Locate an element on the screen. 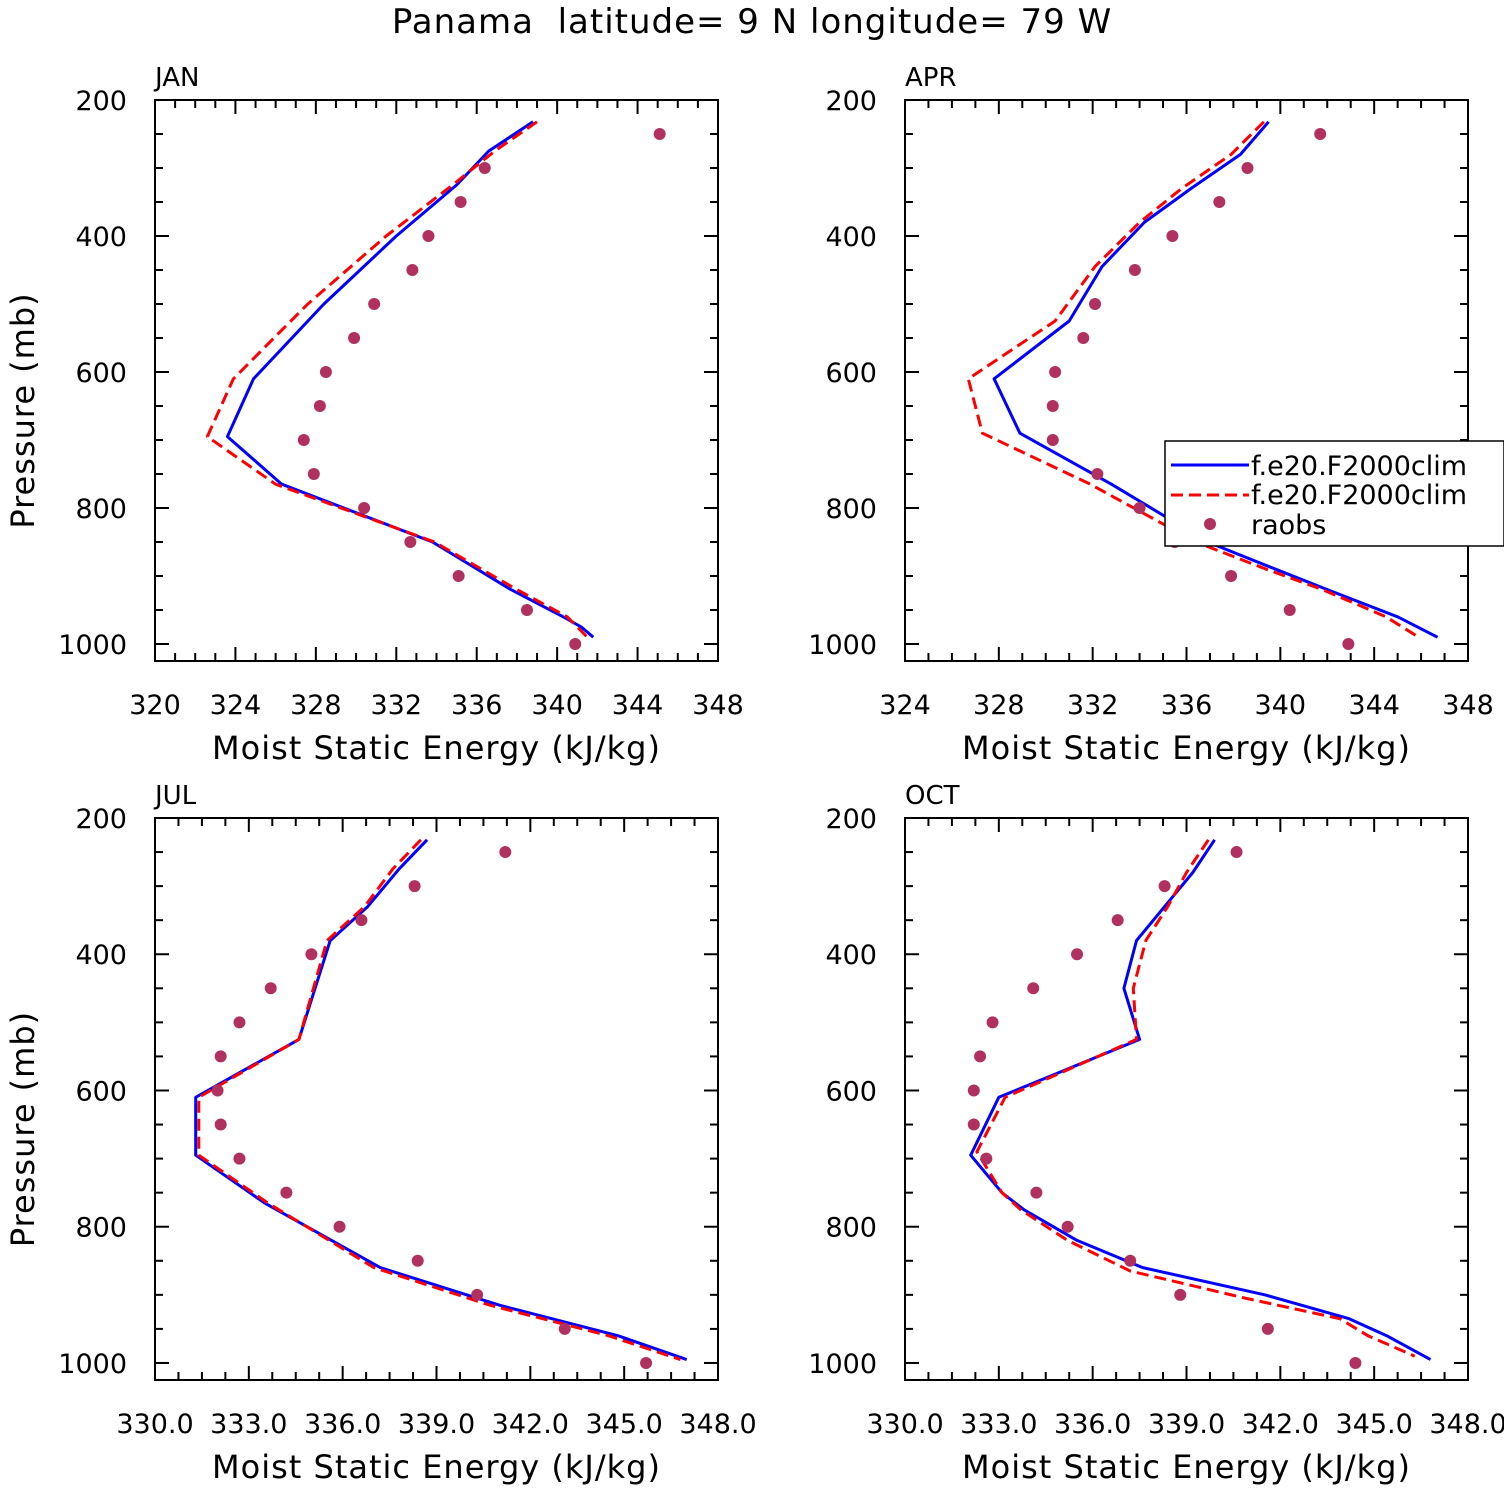  x-tick-label: 348 is located at coordinates (718, 705).